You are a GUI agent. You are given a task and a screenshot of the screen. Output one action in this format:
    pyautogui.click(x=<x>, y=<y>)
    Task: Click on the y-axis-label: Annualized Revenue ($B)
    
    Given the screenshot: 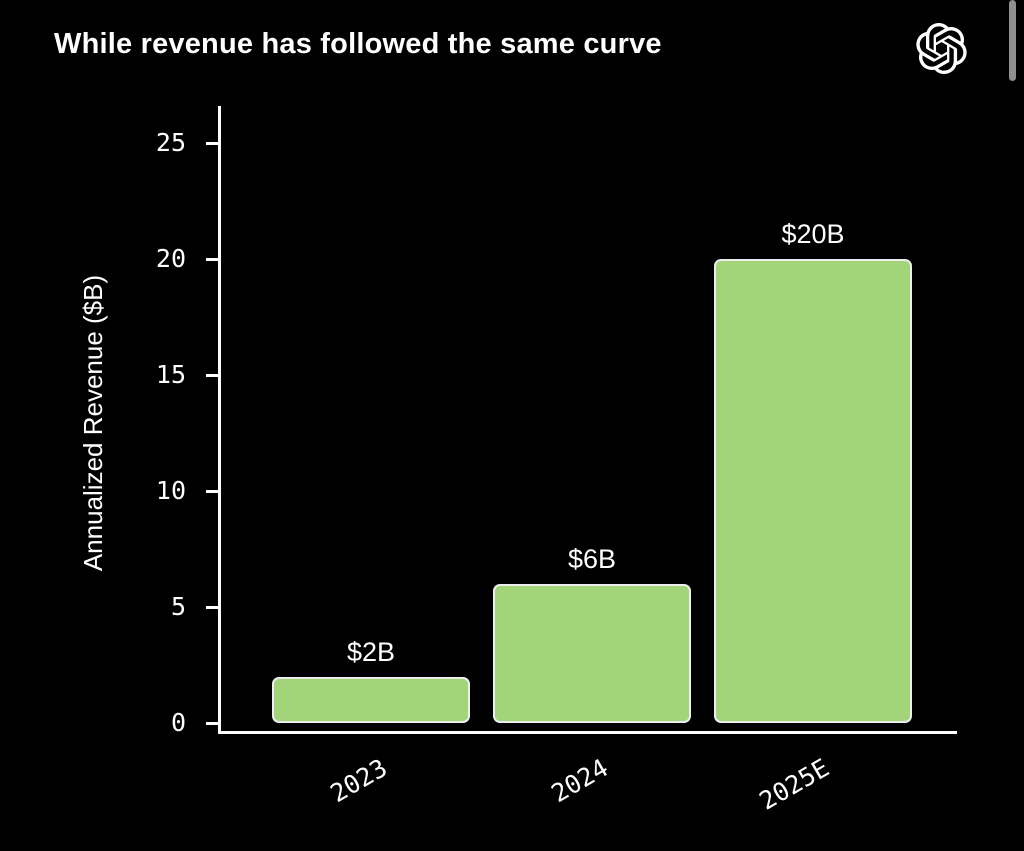 What is the action you would take?
    pyautogui.click(x=93, y=423)
    